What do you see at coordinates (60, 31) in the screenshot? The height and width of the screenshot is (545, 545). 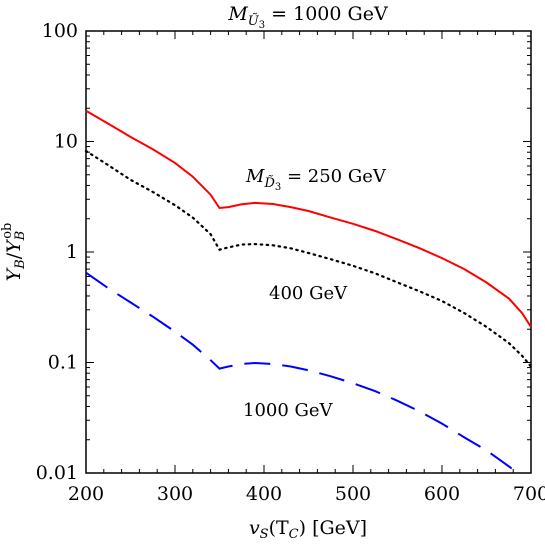 I see `y-tick-label: 100` at bounding box center [60, 31].